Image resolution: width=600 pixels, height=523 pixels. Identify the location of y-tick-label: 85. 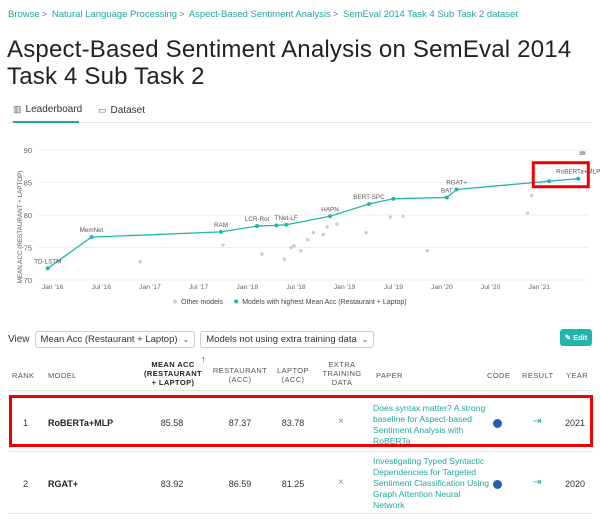
(28, 183).